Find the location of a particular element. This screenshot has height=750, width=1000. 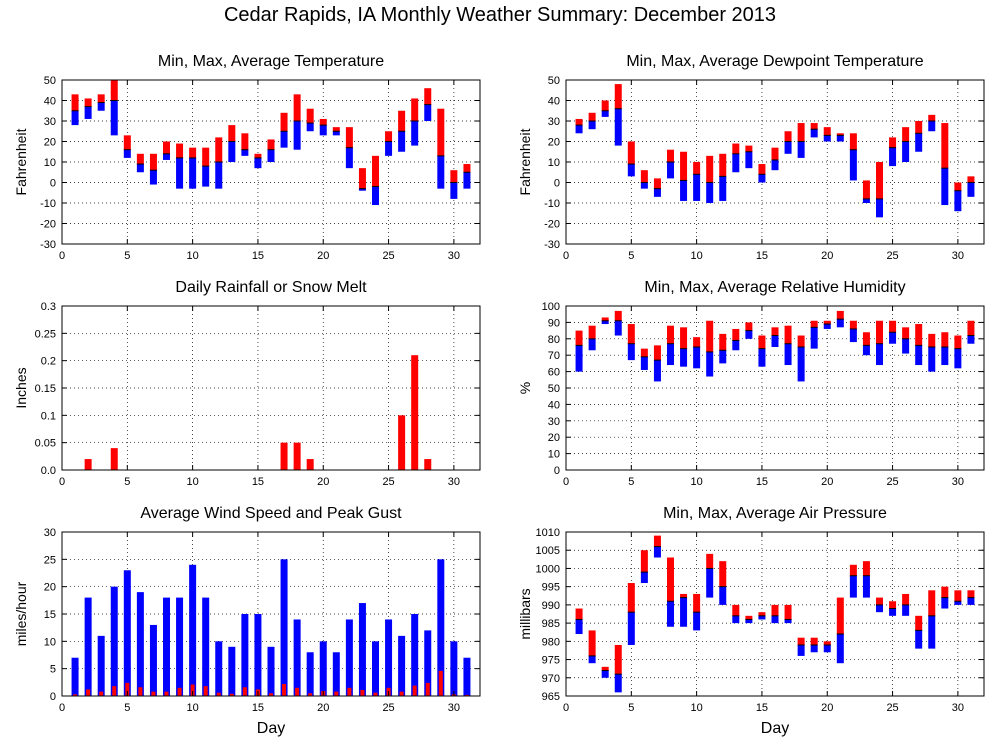

temp-xtick-label: 5 is located at coordinates (127, 256).